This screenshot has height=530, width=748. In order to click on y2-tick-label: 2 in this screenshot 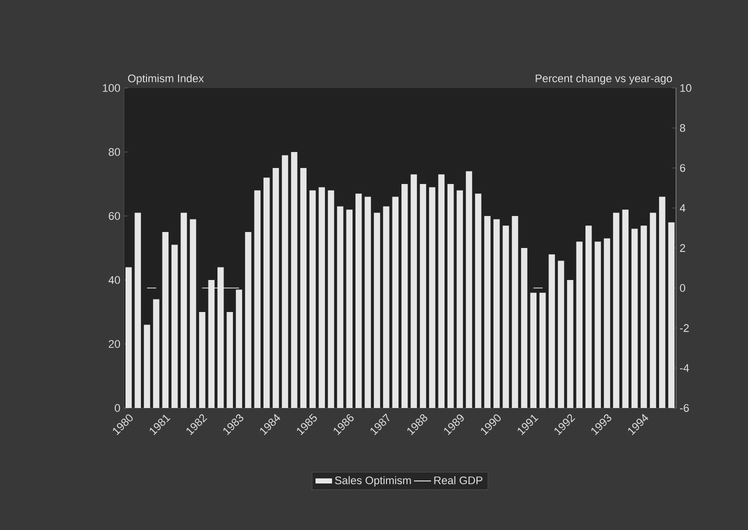, I will do `click(683, 248)`.